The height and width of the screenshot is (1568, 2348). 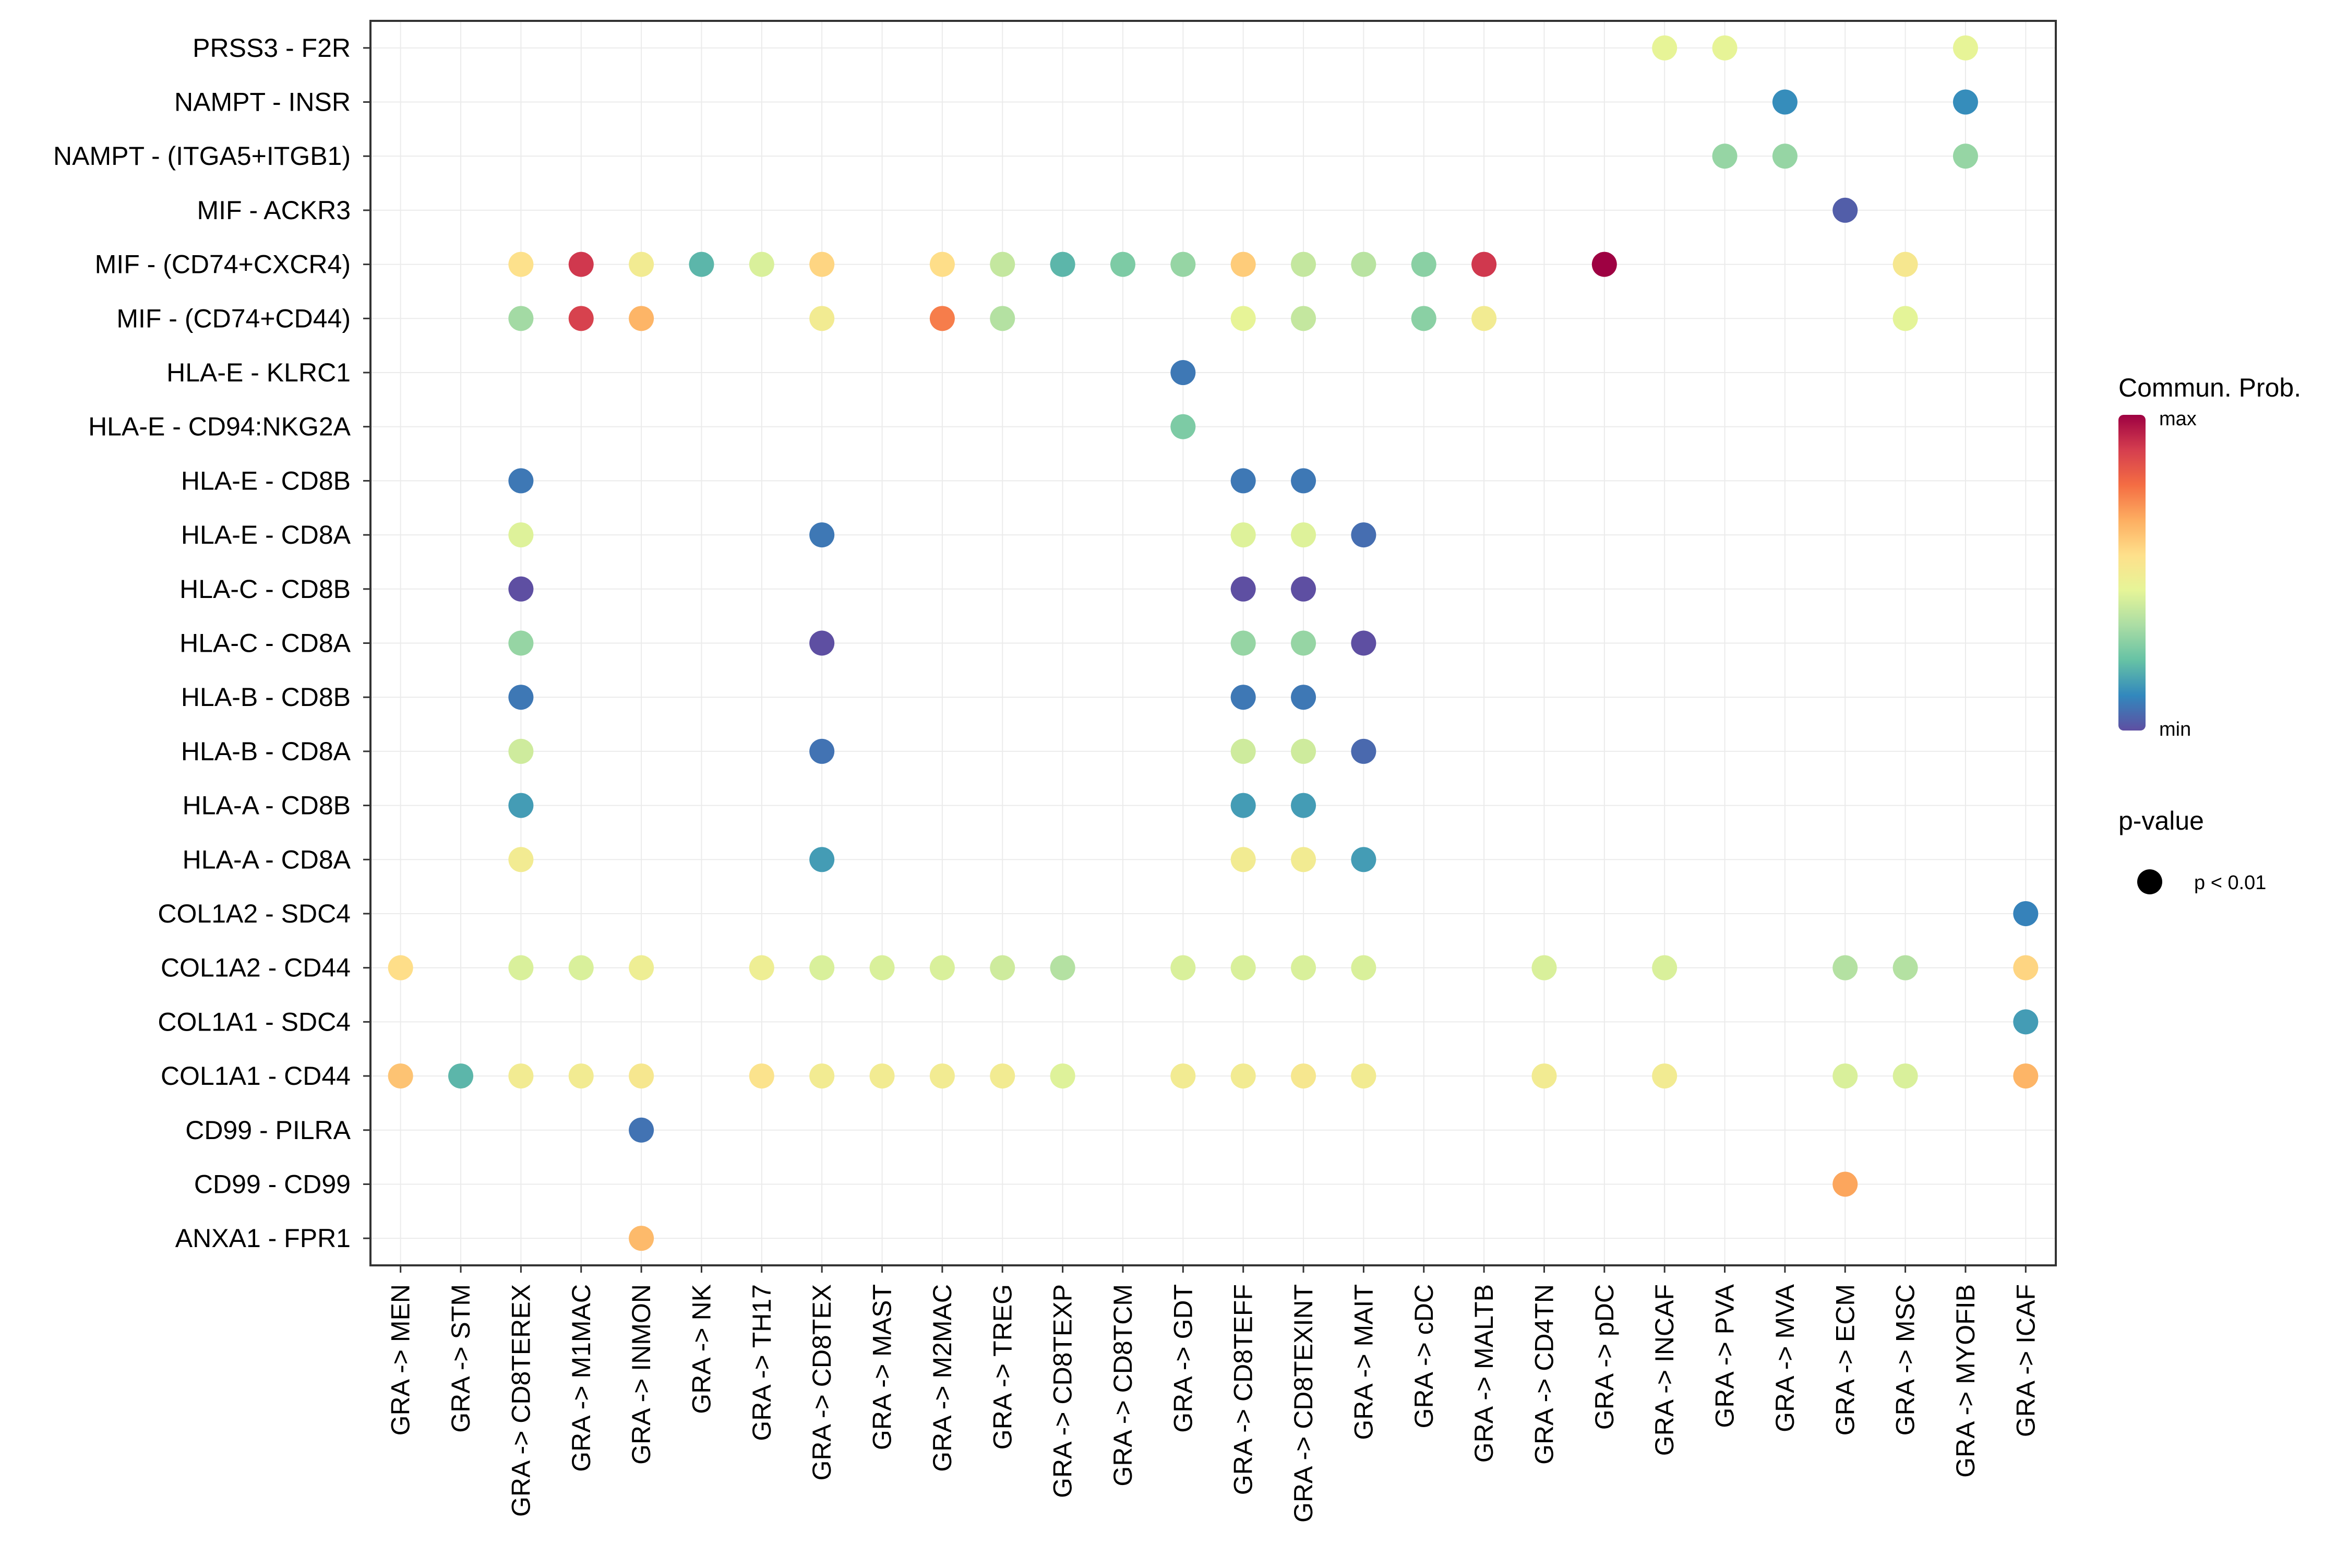 What do you see at coordinates (1243, 1389) in the screenshot?
I see `x-tick-label: GRA -> CD8TEFF` at bounding box center [1243, 1389].